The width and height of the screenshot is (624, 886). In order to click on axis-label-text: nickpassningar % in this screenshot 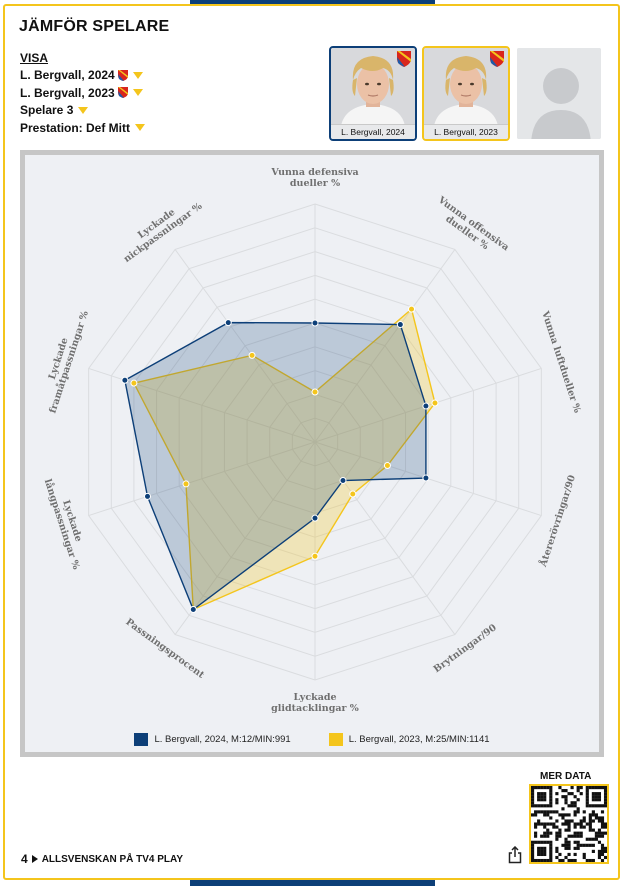, I will do `click(163, 233)`.